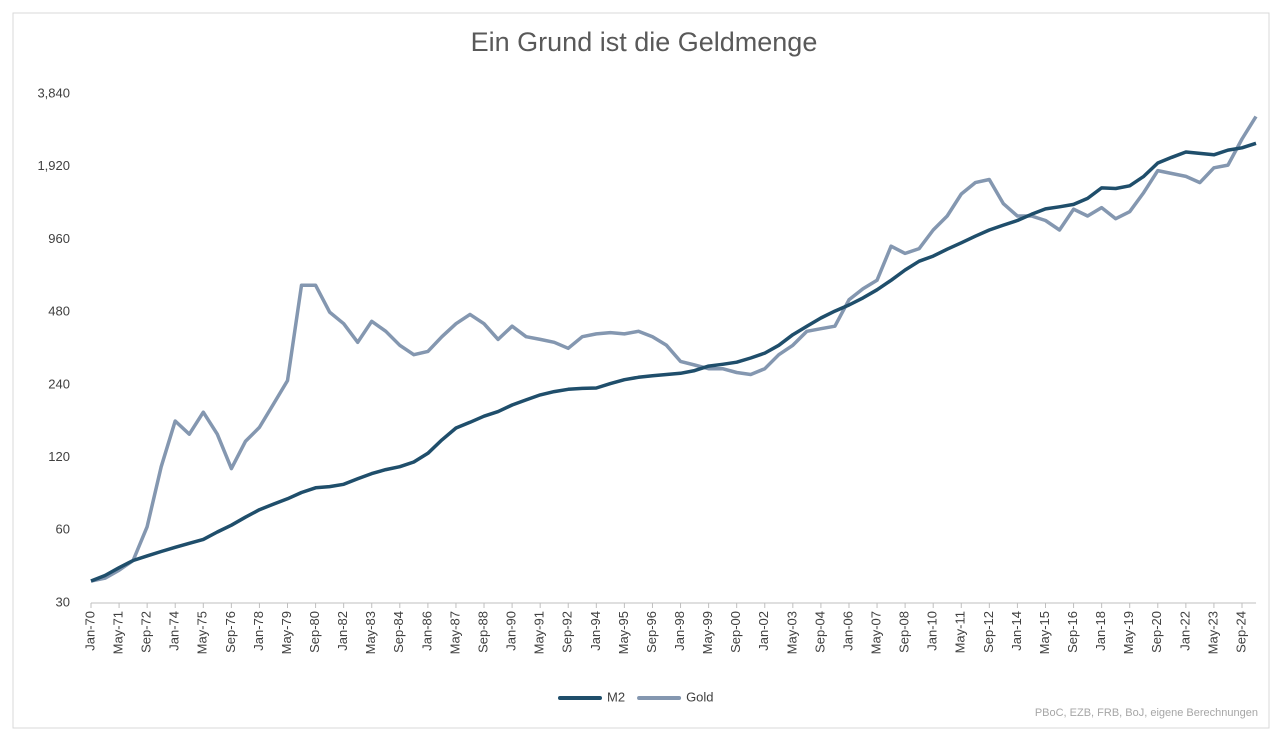 This screenshot has width=1282, height=736. What do you see at coordinates (1044, 632) in the screenshot?
I see `x-tick-label: May-15` at bounding box center [1044, 632].